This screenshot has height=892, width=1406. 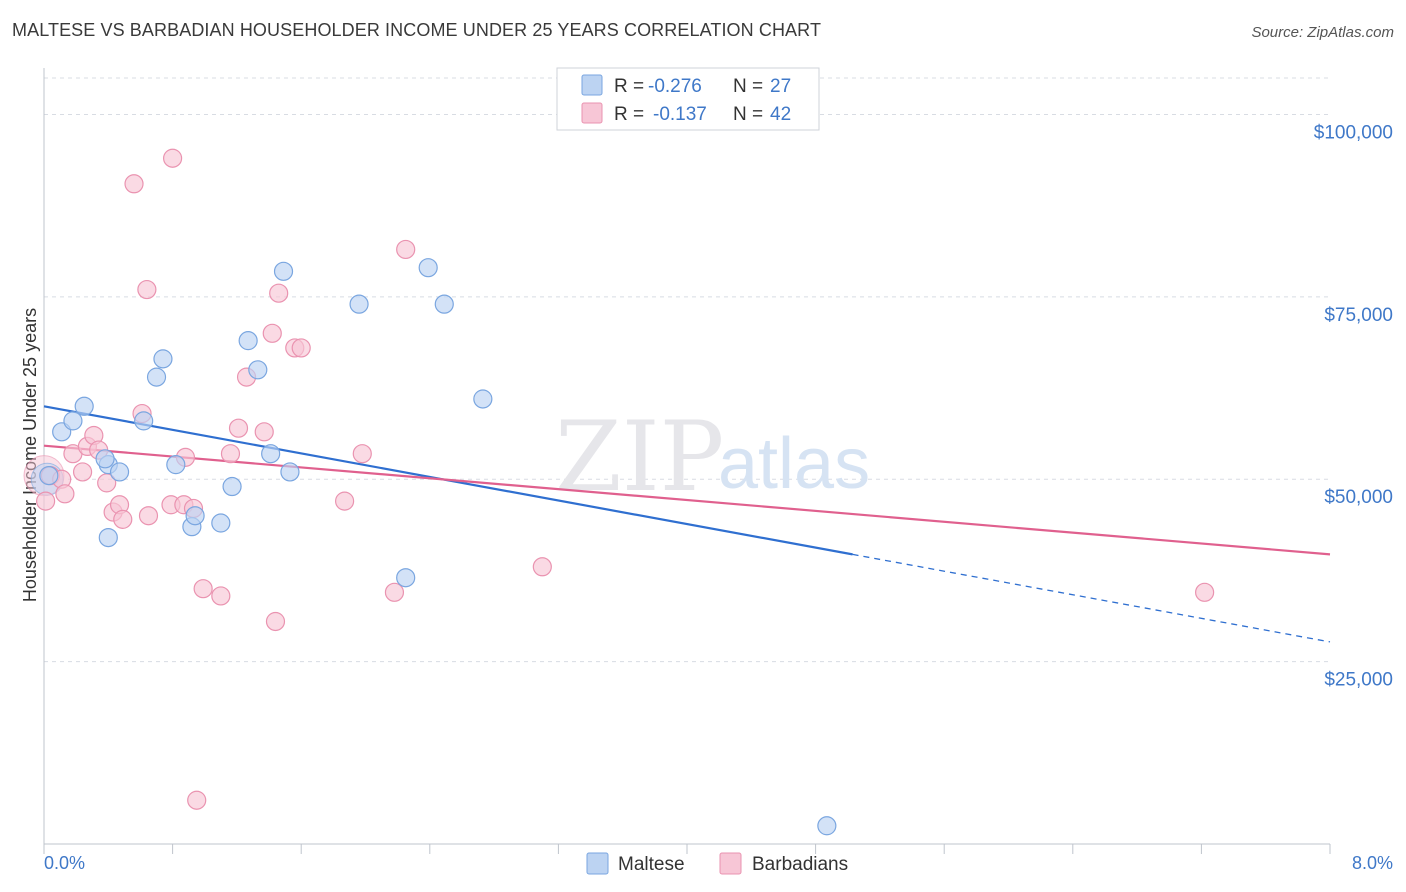 I want to click on trend-line-barbadians, so click(x=687, y=500).